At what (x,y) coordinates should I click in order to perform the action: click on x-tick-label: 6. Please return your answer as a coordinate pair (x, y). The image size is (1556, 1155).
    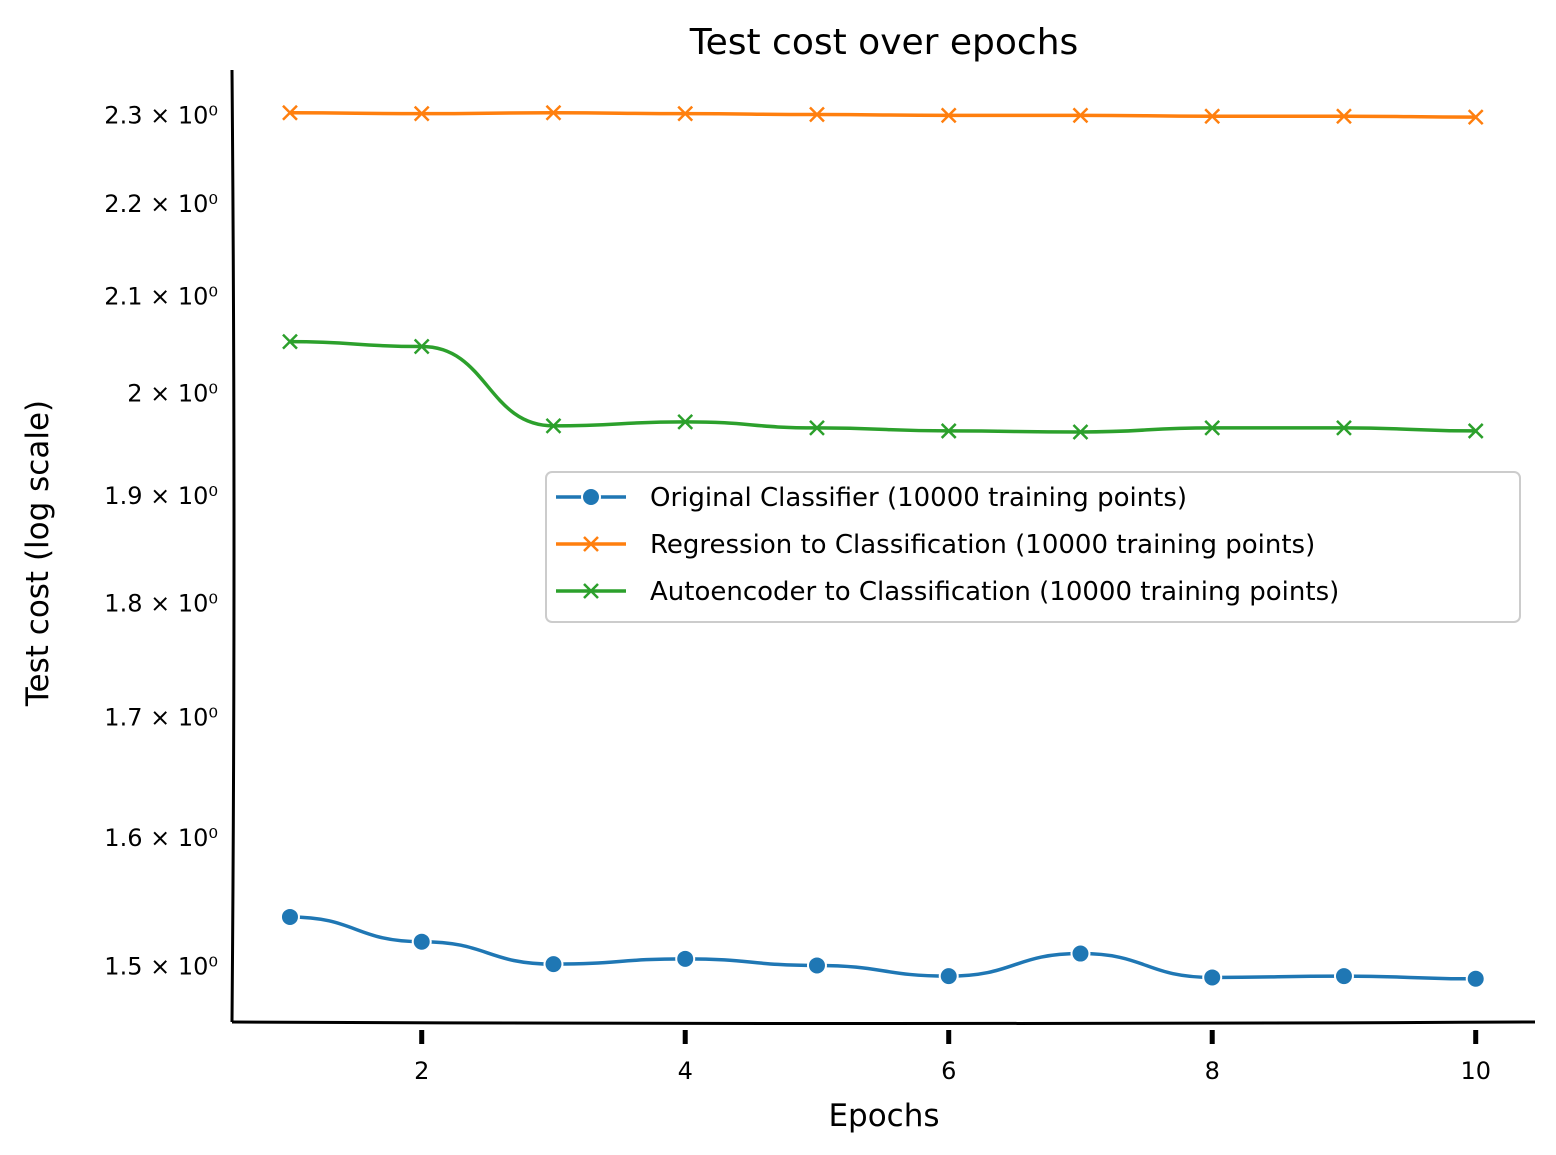
    Looking at the image, I should click on (948, 1071).